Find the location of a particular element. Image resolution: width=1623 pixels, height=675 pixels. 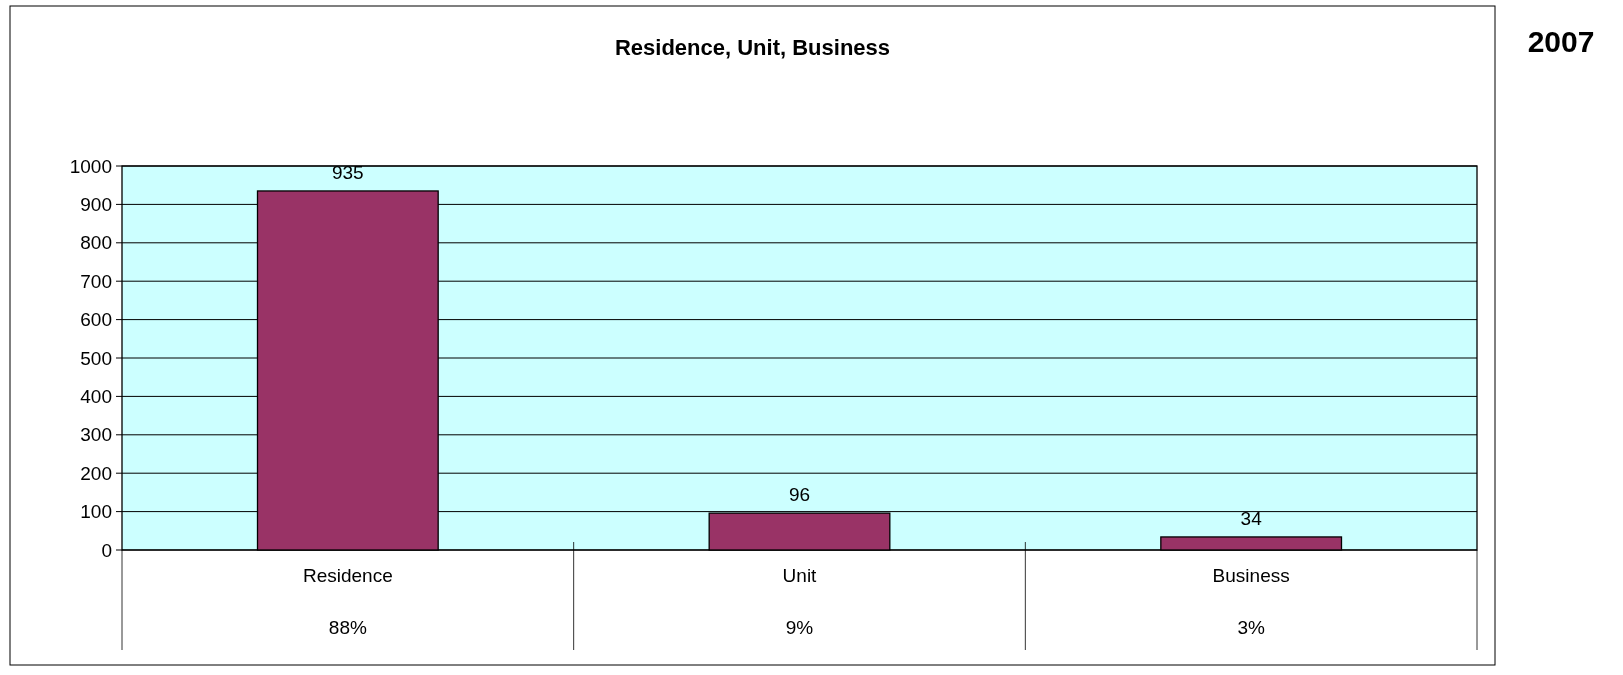

y-tick-label: 500 is located at coordinates (96, 358).